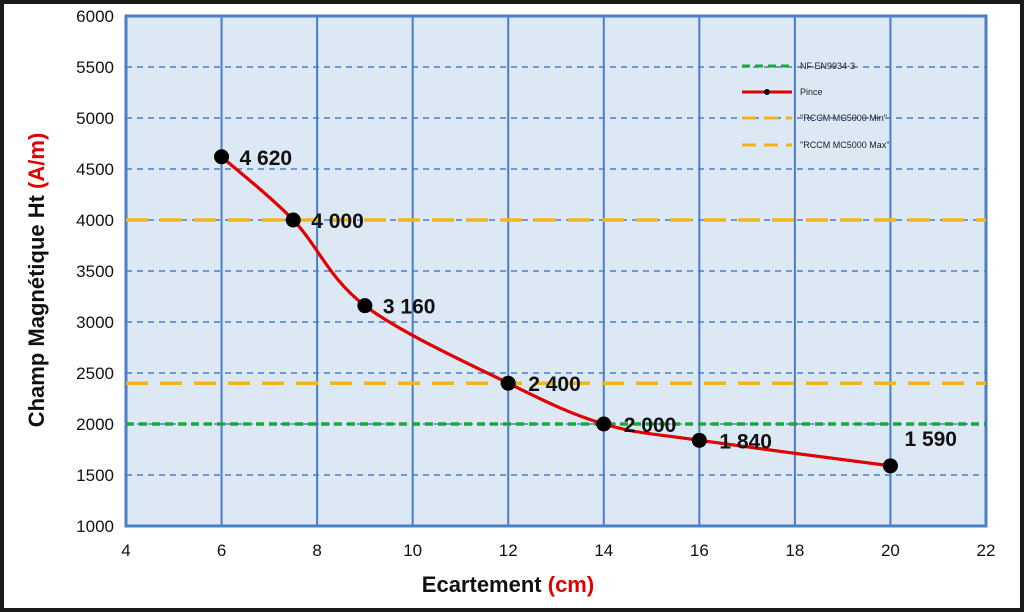 The image size is (1024, 612). Describe the element at coordinates (930, 439) in the screenshot. I see `data-label: 1 590` at that location.